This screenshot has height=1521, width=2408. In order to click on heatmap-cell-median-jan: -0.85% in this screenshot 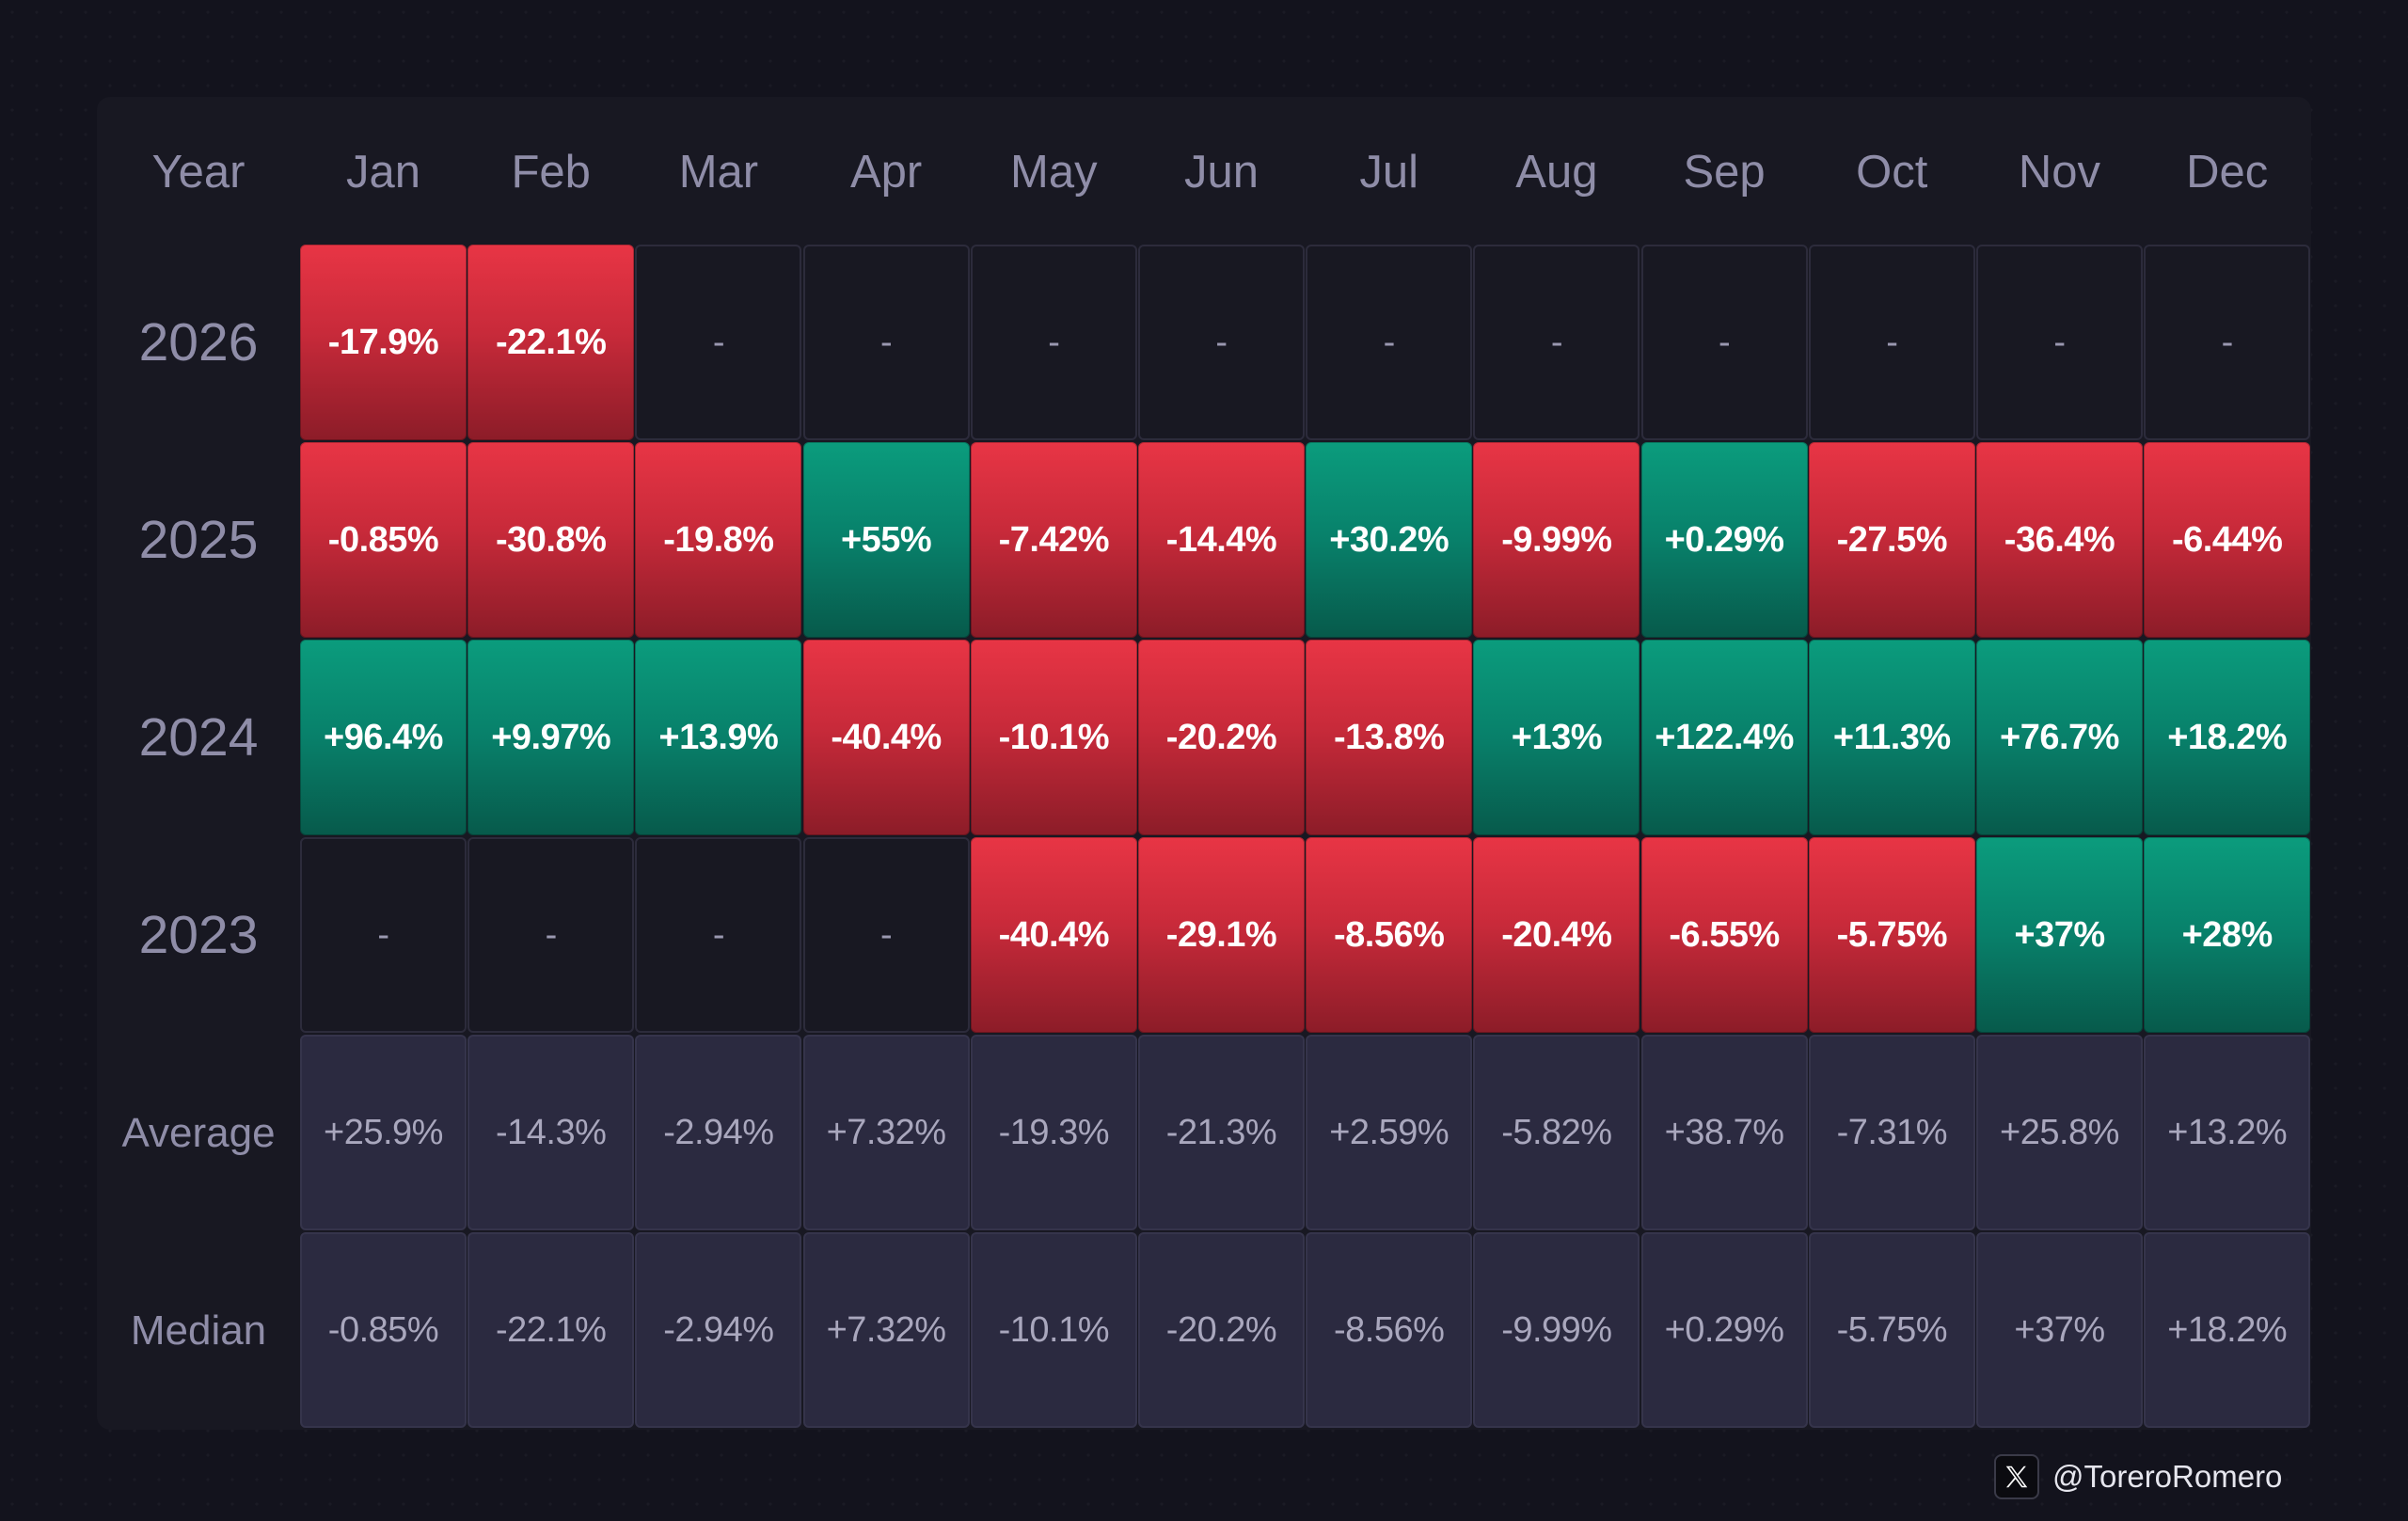, I will do `click(383, 1330)`.